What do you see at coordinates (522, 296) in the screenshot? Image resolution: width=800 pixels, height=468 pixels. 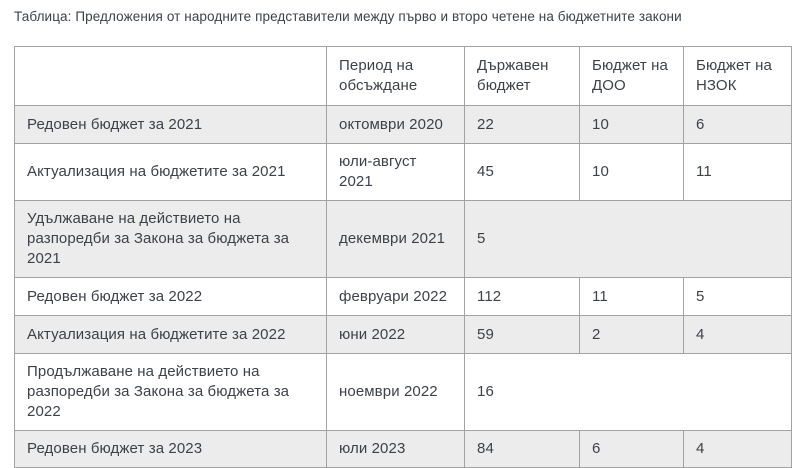 I see `state-budget-cell: 112` at bounding box center [522, 296].